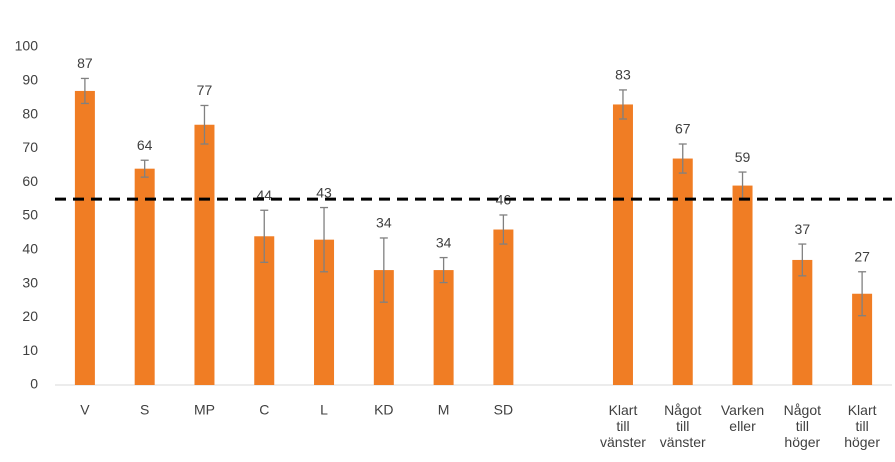  What do you see at coordinates (683, 426) in the screenshot?
I see `x-tick-label: Något till vänster` at bounding box center [683, 426].